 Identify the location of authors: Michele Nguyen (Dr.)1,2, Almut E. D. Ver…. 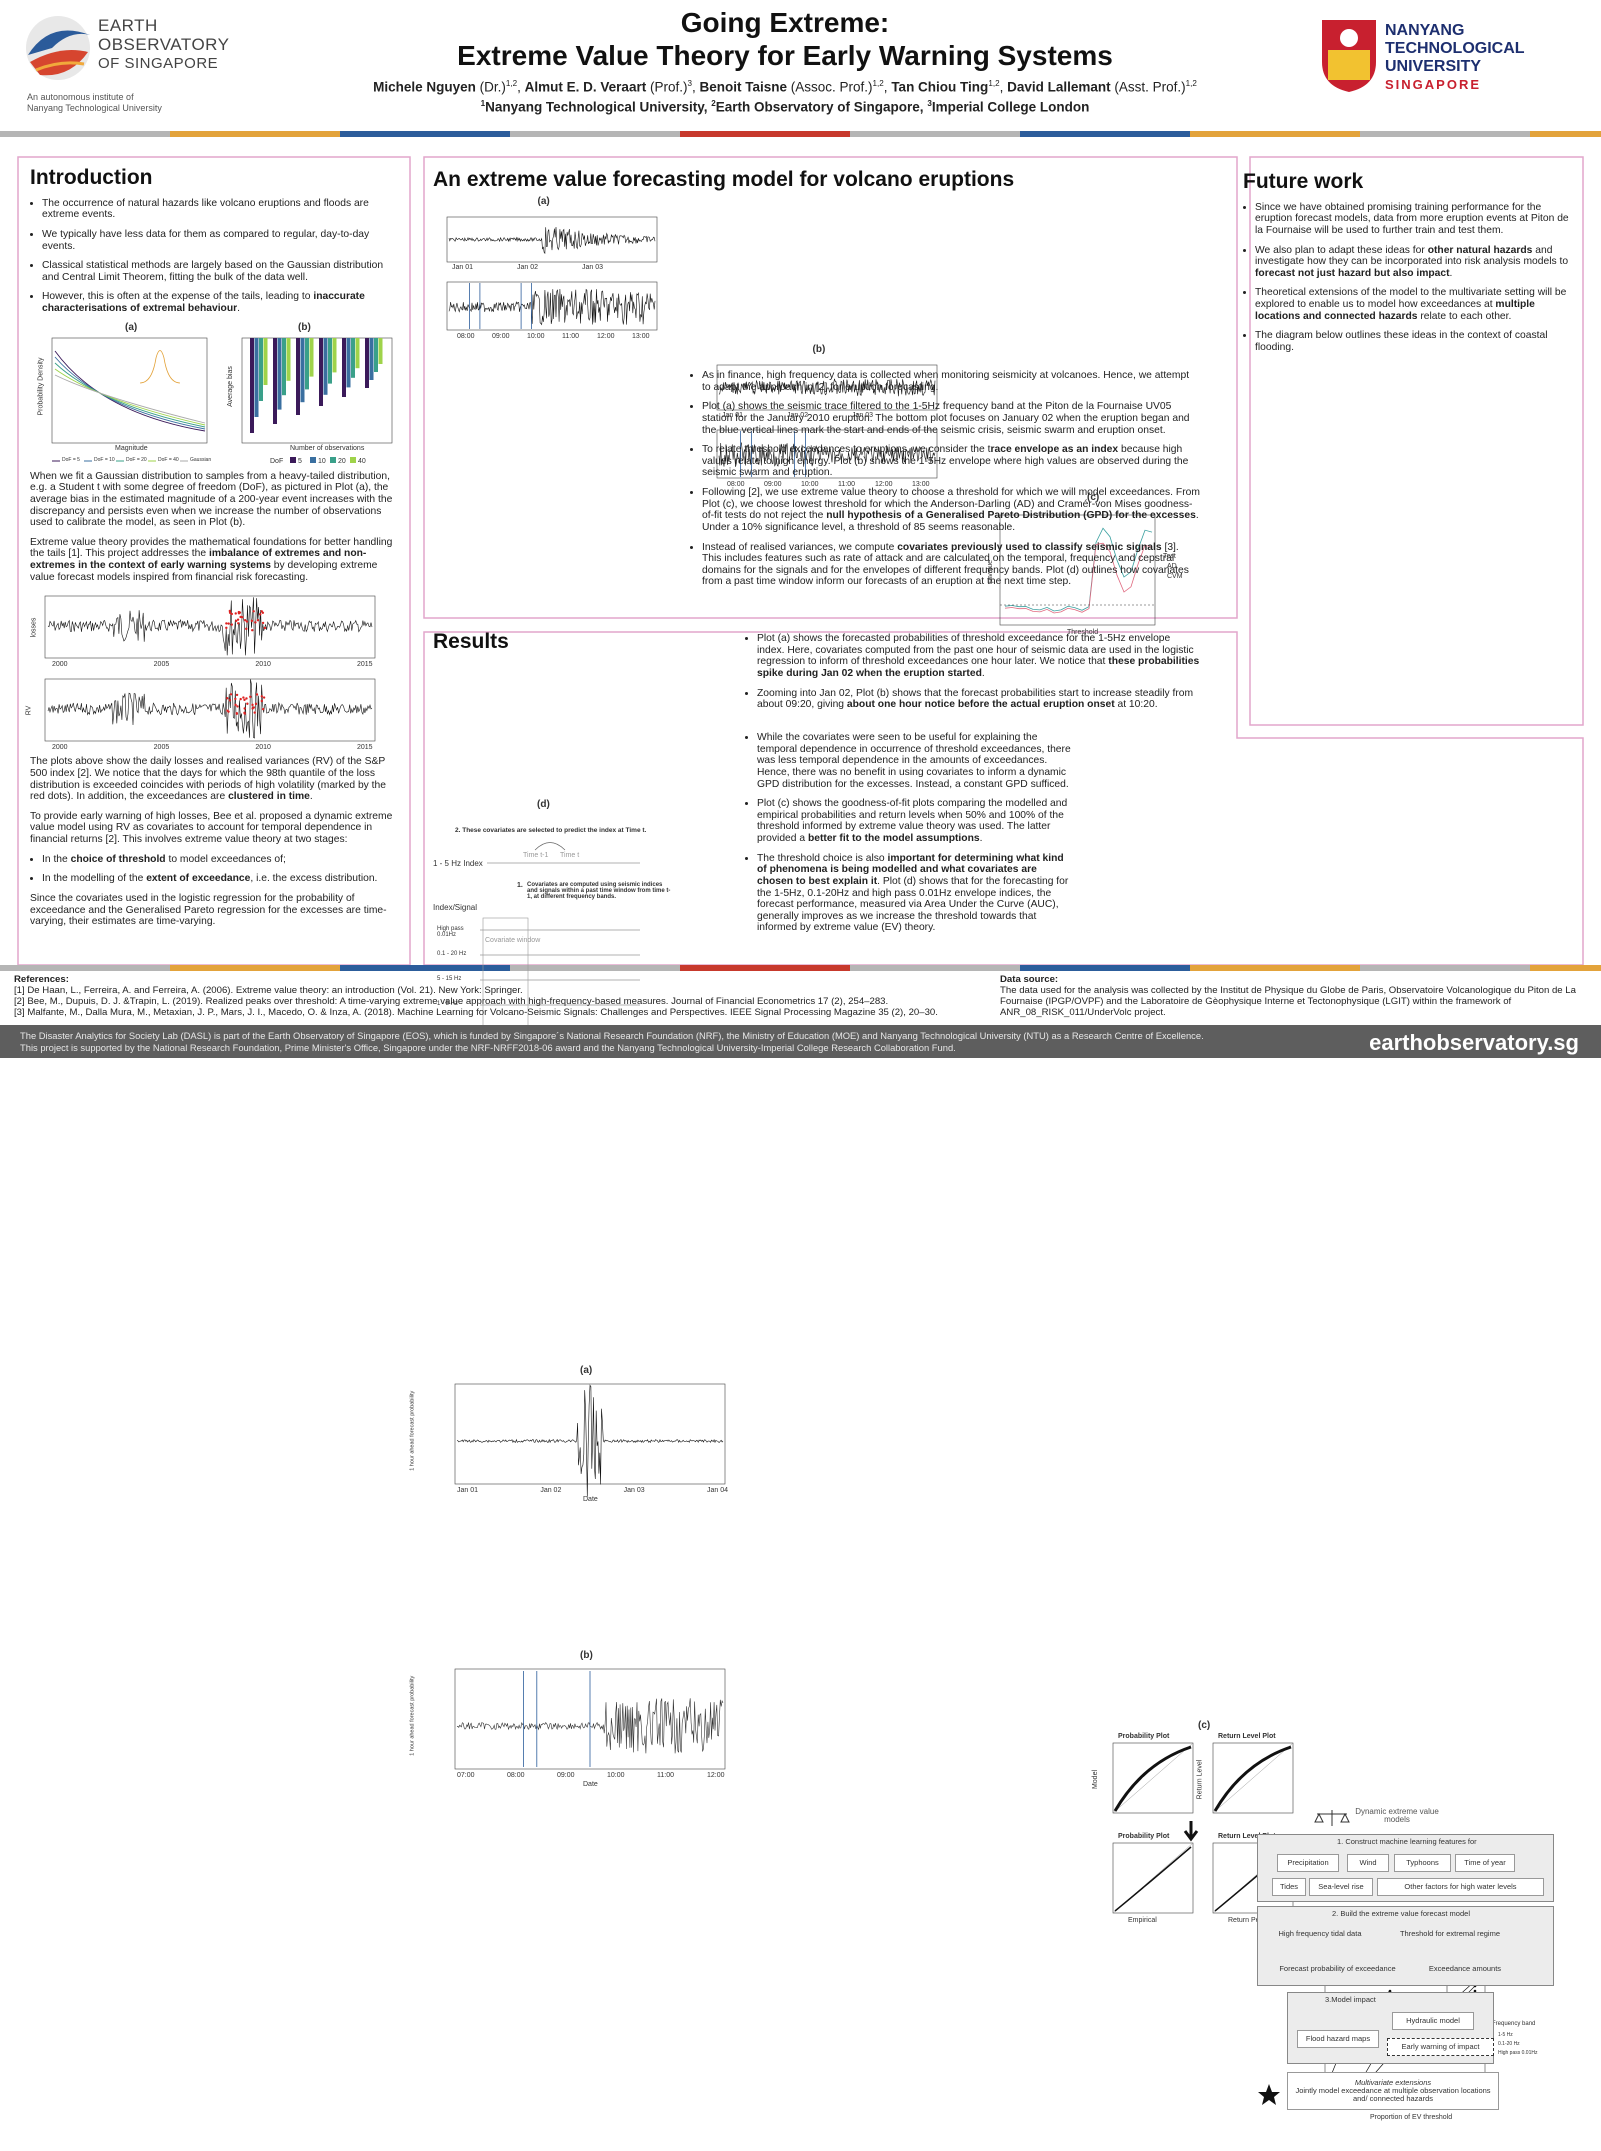
(785, 87).